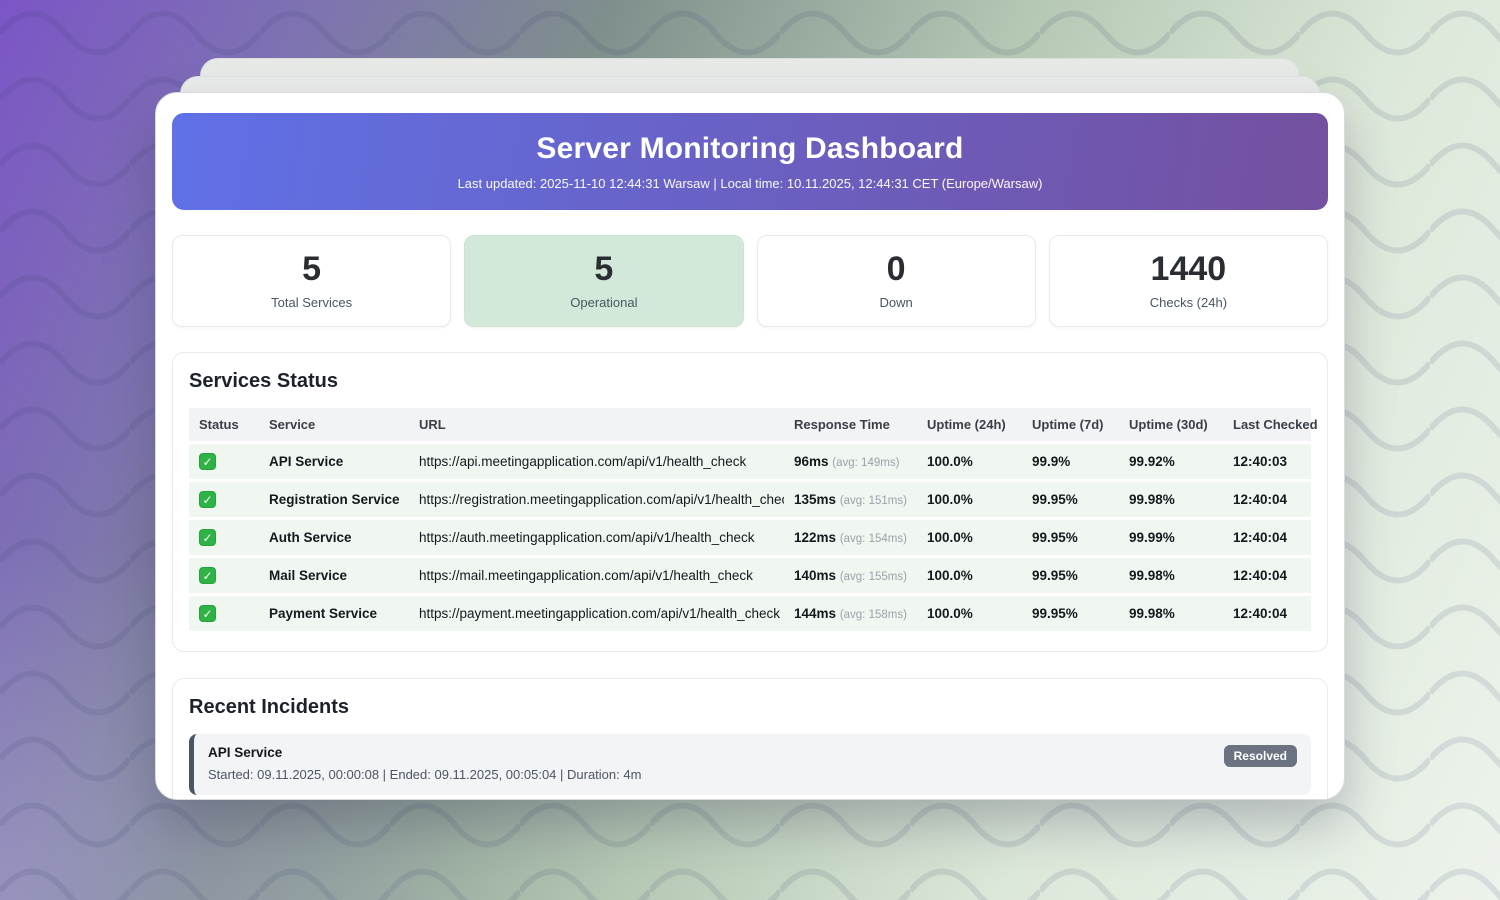 The image size is (1500, 900). What do you see at coordinates (334, 424) in the screenshot?
I see `column-header-service: Service` at bounding box center [334, 424].